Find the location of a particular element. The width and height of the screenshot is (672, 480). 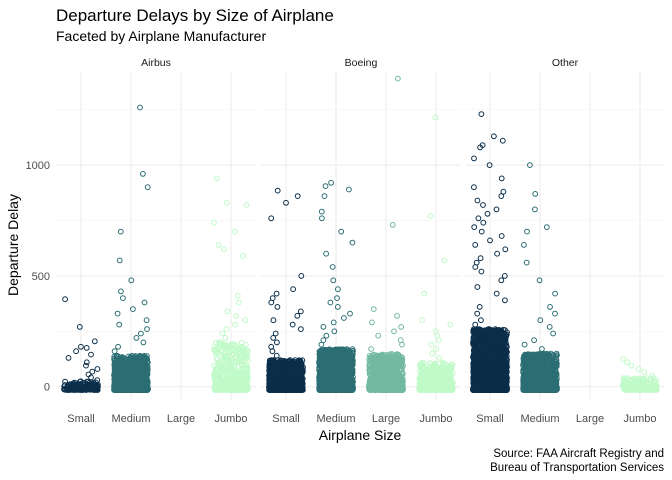

chart-subtitle: Faceted by Airplane Manufacturer is located at coordinates (161, 36).